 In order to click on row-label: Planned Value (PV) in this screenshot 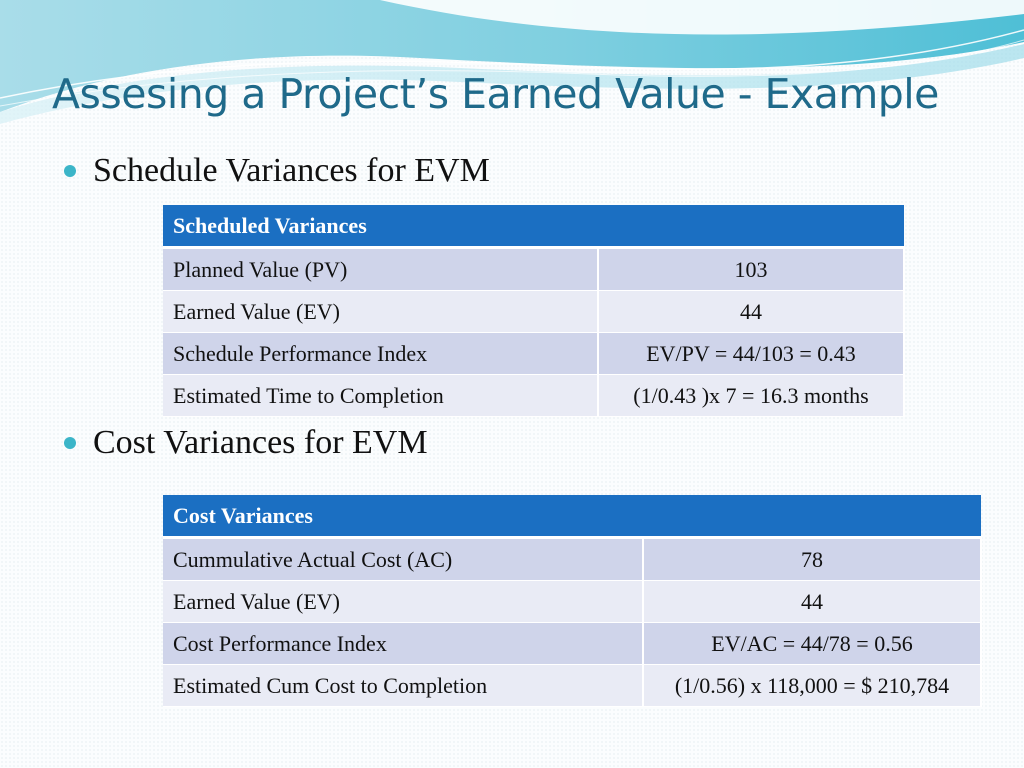, I will do `click(381, 269)`.